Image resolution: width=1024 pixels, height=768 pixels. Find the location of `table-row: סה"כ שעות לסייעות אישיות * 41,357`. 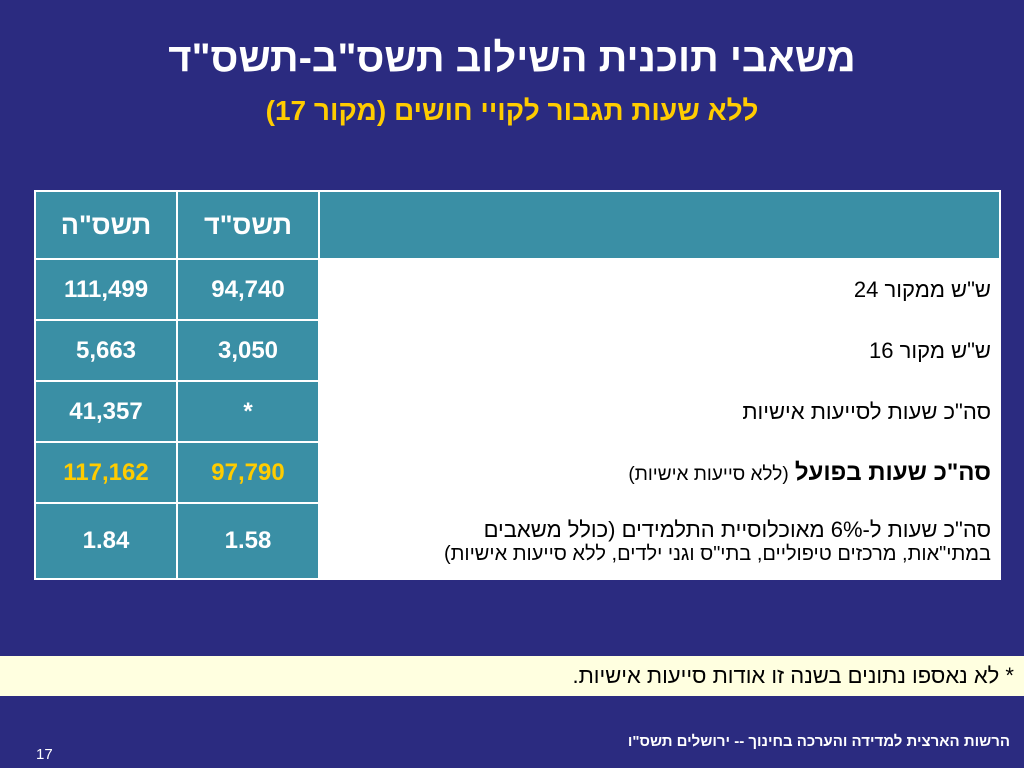

table-row: סה"כ שעות לסייעות אישיות * 41,357 is located at coordinates (517, 411).